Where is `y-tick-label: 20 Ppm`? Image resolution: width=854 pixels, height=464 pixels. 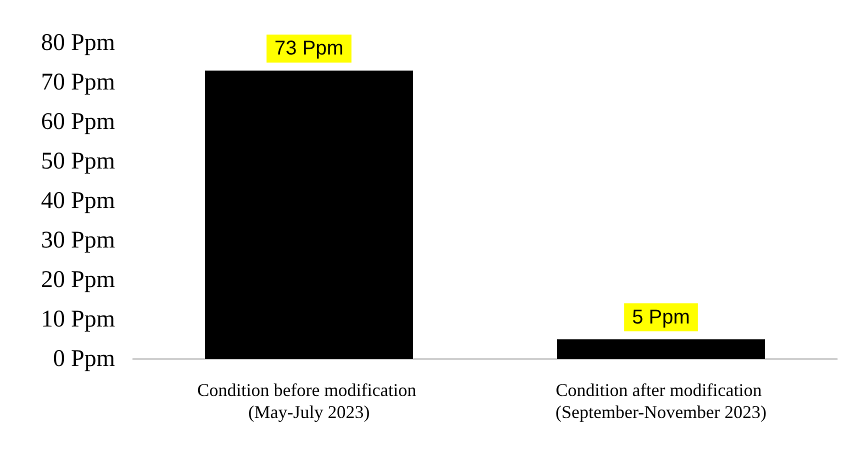
y-tick-label: 20 Ppm is located at coordinates (78, 280).